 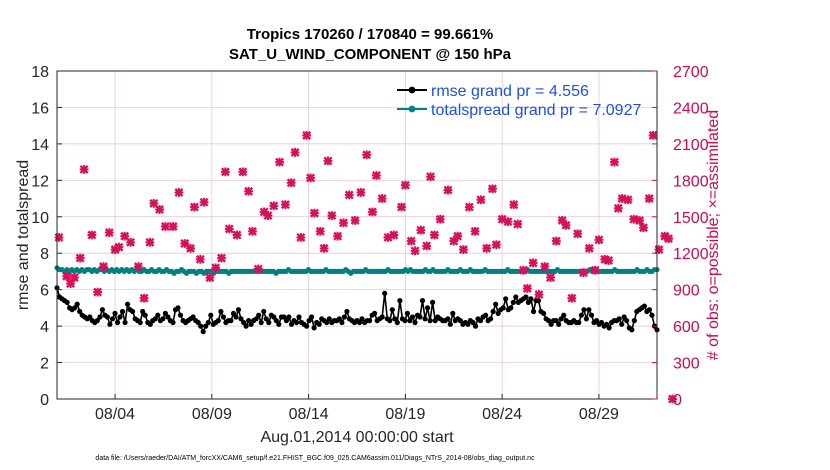 What do you see at coordinates (40, 181) in the screenshot?
I see `left-tick-label: 12` at bounding box center [40, 181].